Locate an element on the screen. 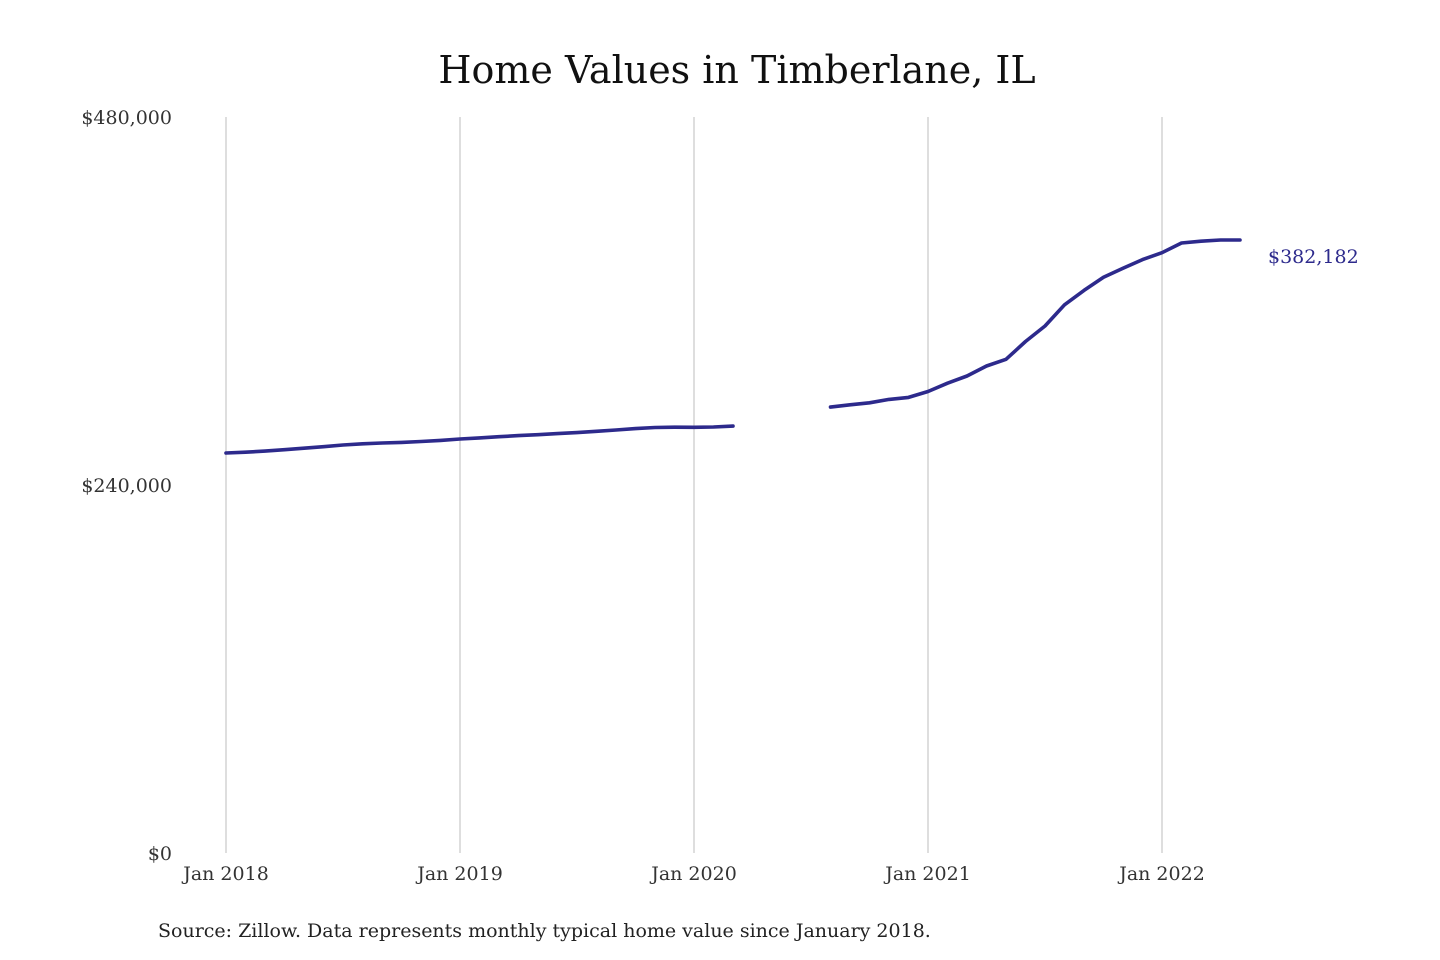 This screenshot has height=960, width=1440. x-tick-label: Jan 2020 is located at coordinates (693, 874).